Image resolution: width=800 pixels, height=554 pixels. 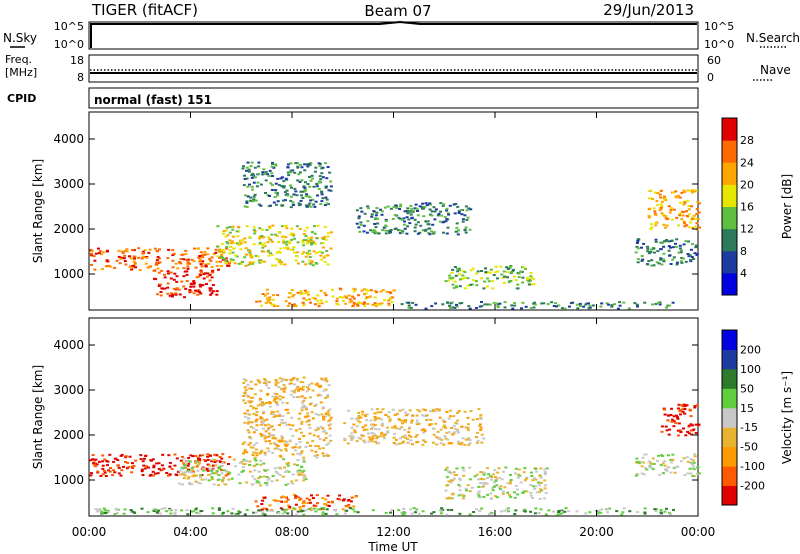 What do you see at coordinates (393, 532) in the screenshot?
I see `x-tick-label: 12:00` at bounding box center [393, 532].